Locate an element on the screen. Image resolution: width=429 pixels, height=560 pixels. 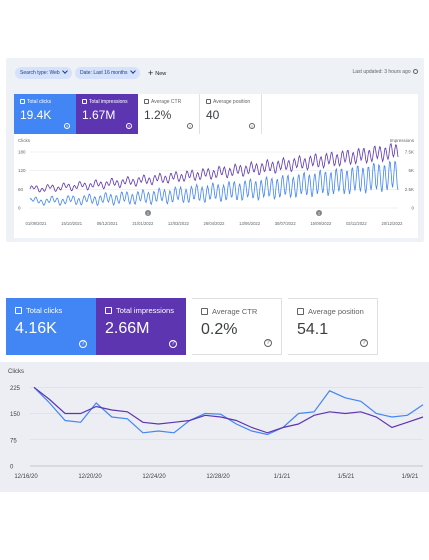
left-tick-label: 60 is located at coordinates (21, 189).